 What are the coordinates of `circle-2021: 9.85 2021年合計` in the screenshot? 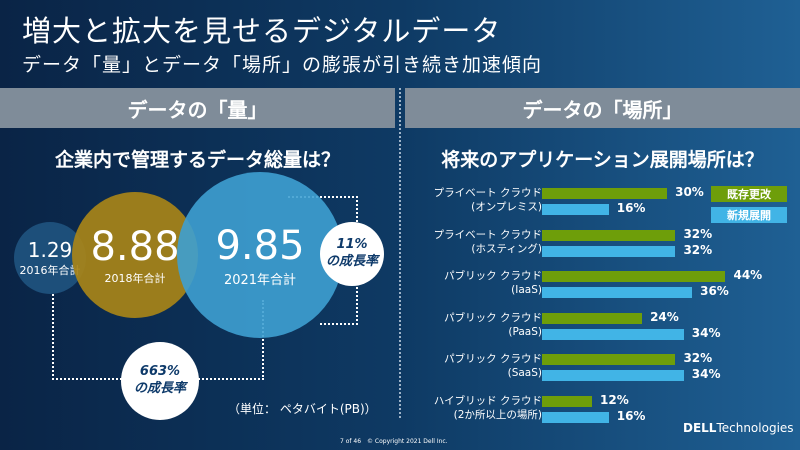 It's located at (260, 255).